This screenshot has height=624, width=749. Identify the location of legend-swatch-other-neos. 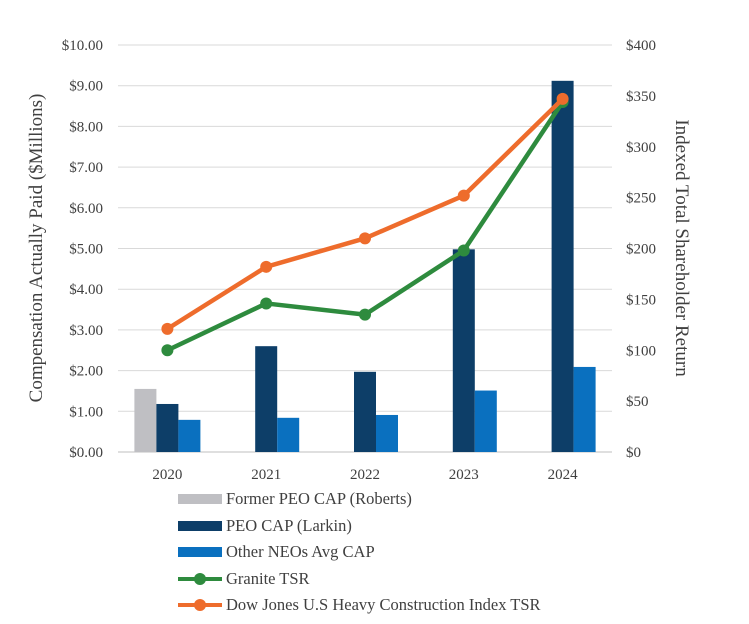
(200, 552).